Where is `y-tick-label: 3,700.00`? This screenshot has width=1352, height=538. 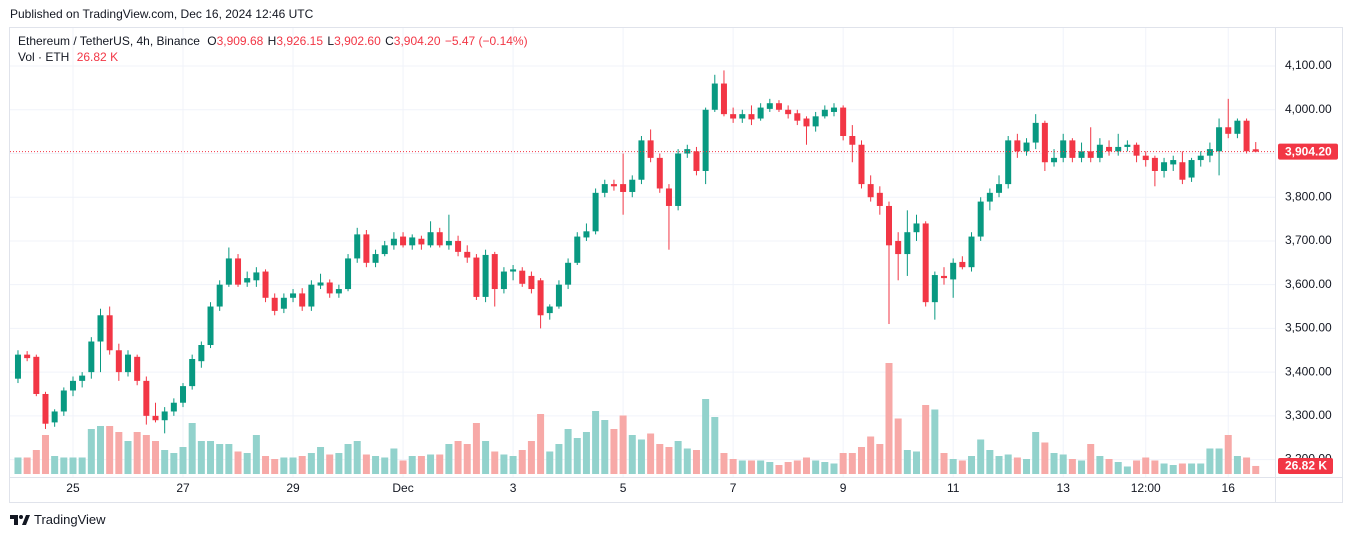 y-tick-label: 3,700.00 is located at coordinates (1308, 240).